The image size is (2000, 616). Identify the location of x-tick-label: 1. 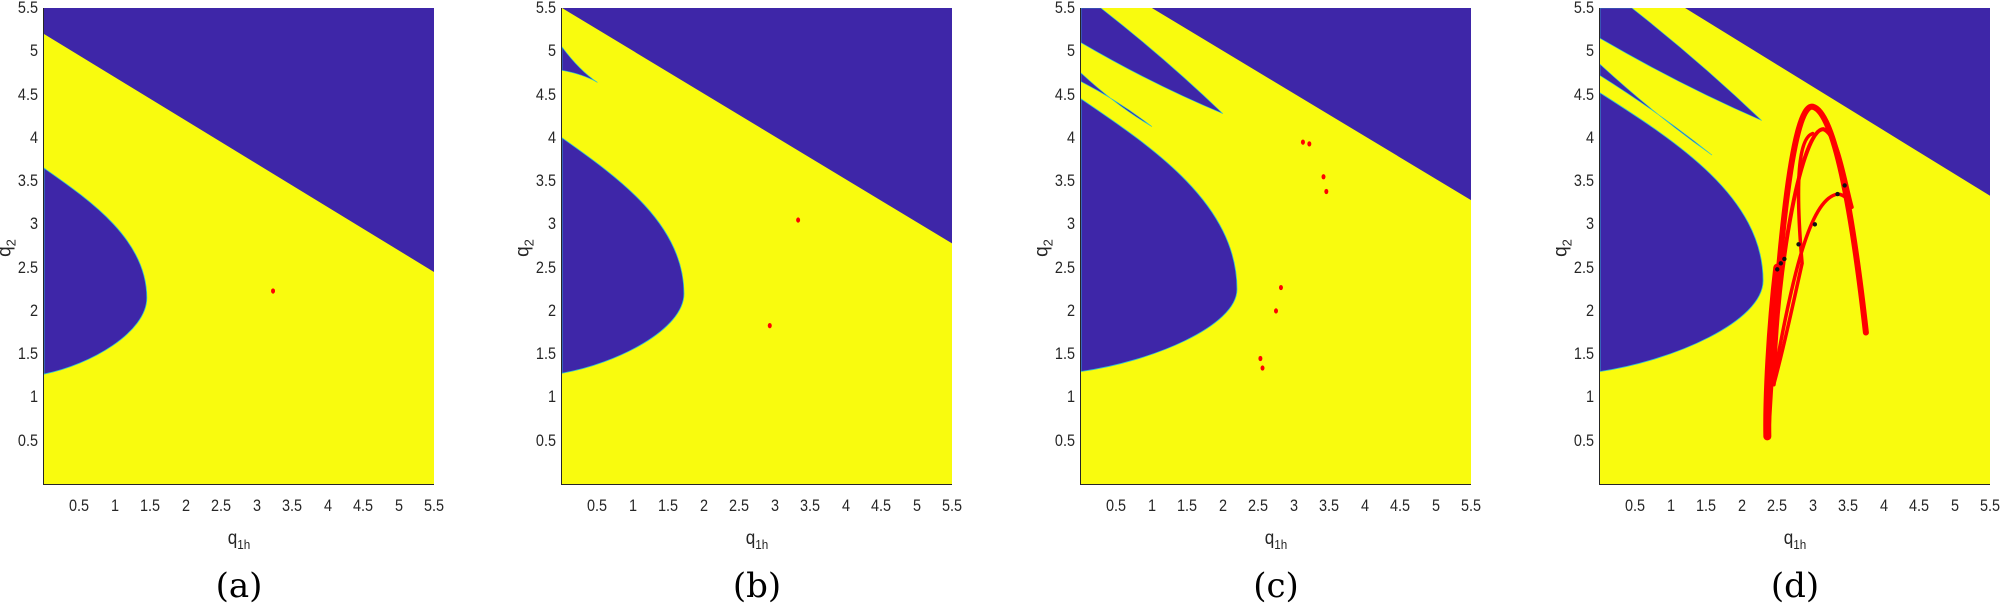
(632, 505).